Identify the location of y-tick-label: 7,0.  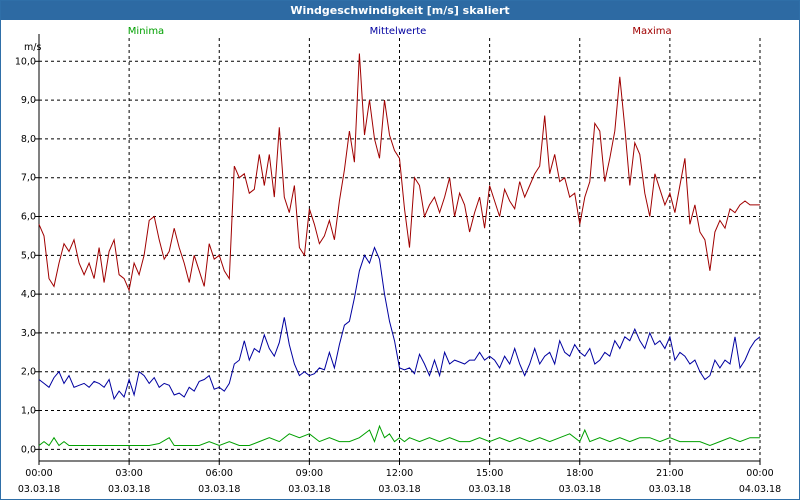
(28, 178).